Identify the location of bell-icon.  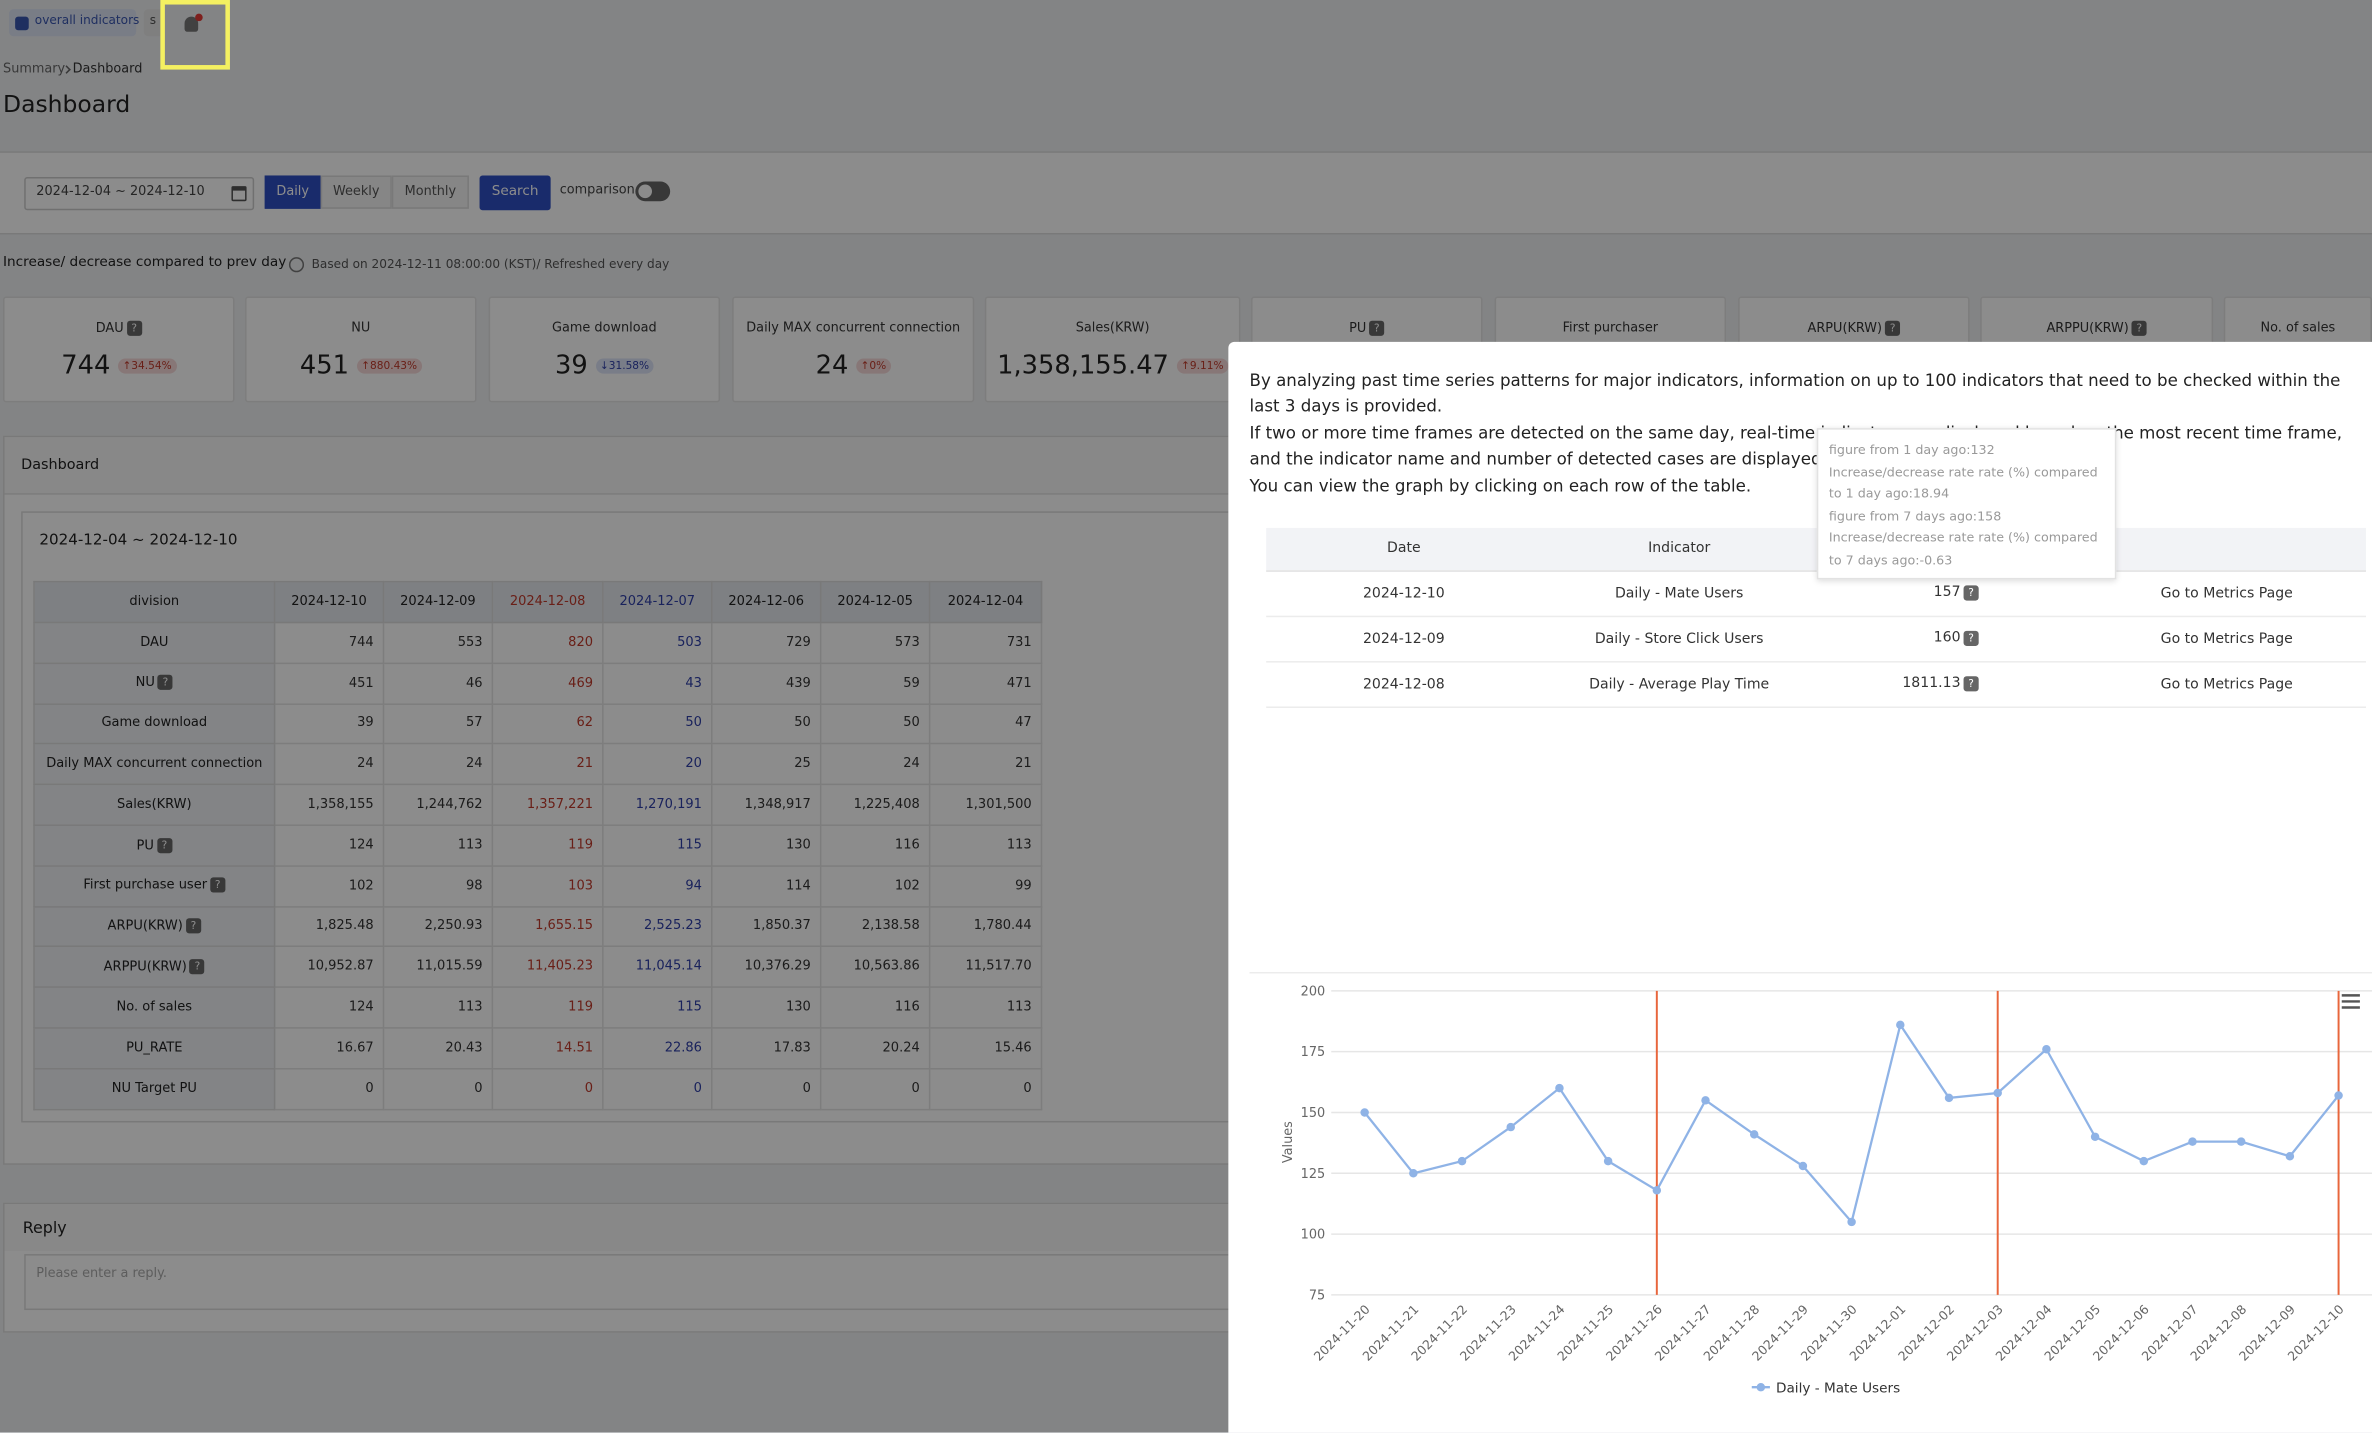
(191, 24).